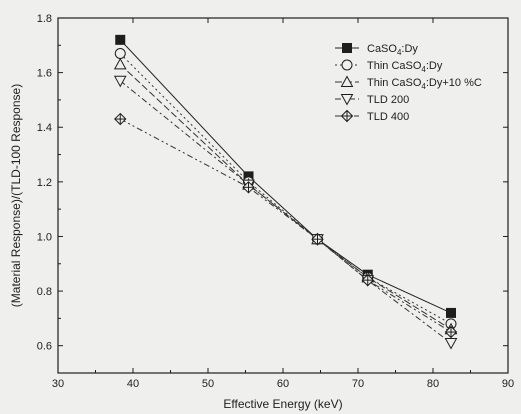 The image size is (521, 414). Describe the element at coordinates (282, 404) in the screenshot. I see `x-axis-label: Effective Energy (keV)` at that location.